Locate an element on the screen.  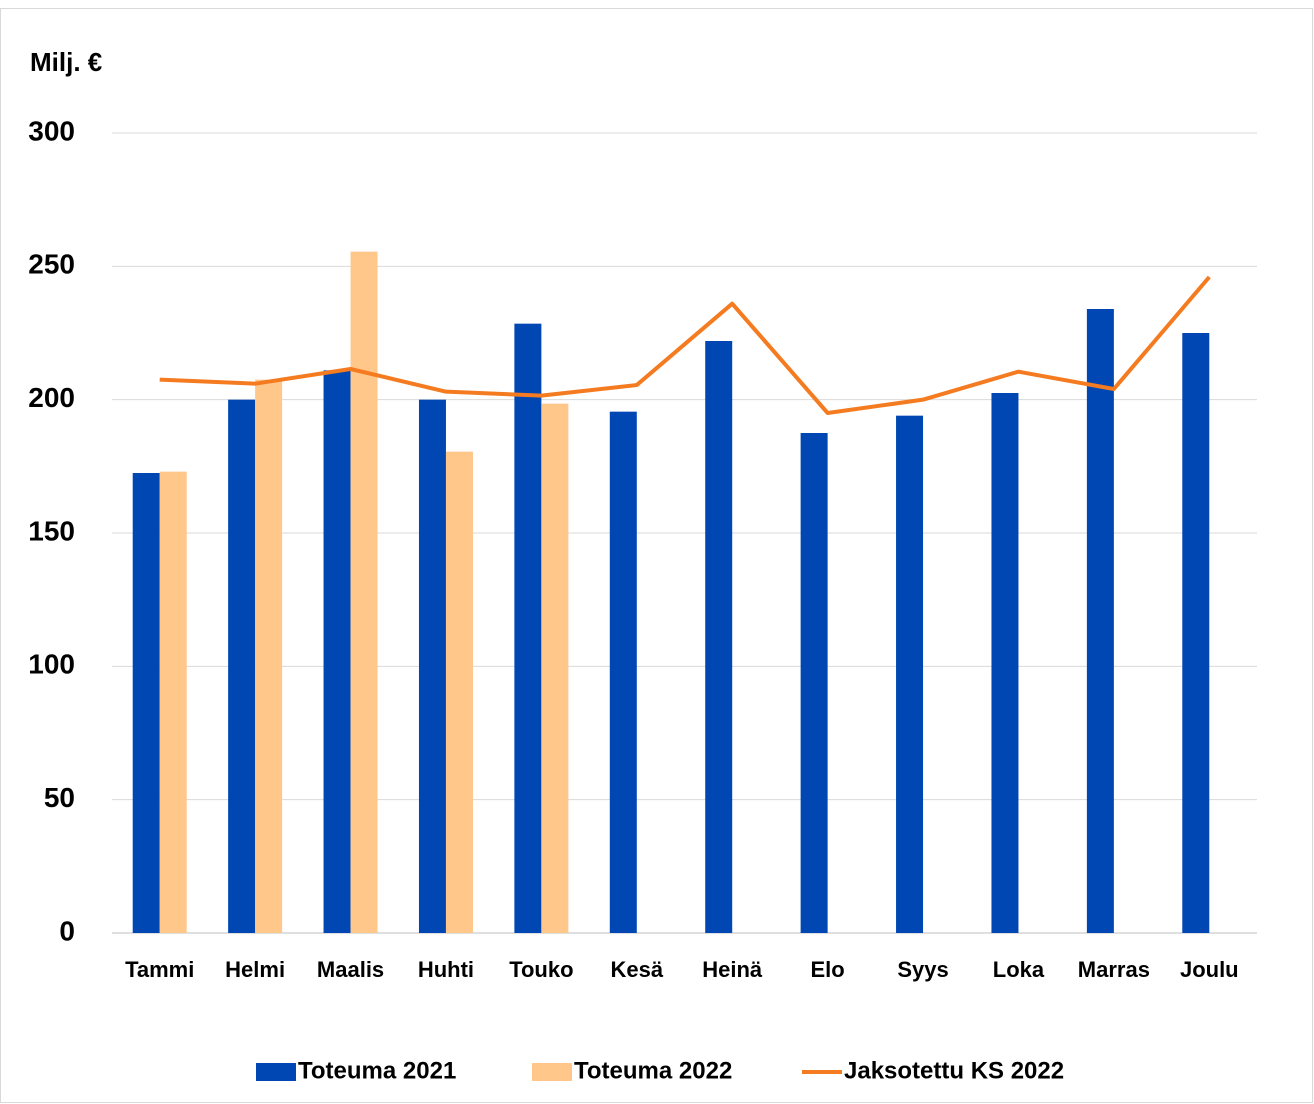
x-tick-label: Marras is located at coordinates (1114, 969).